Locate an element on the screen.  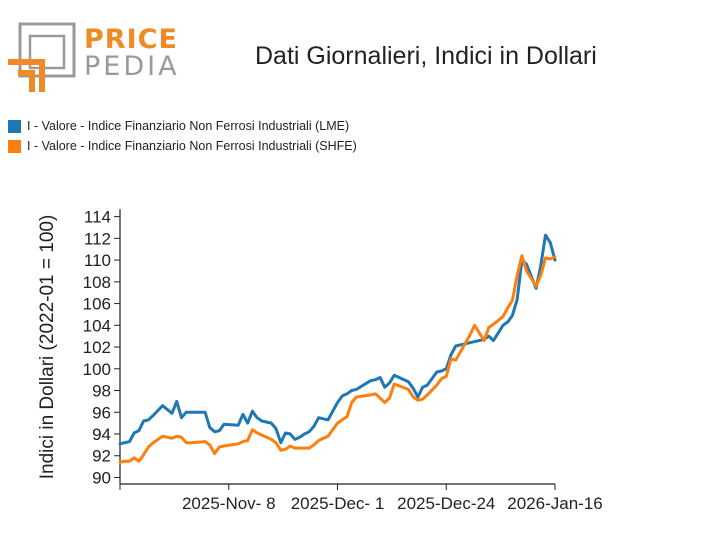
y-tick-label: 110 is located at coordinates (97, 260).